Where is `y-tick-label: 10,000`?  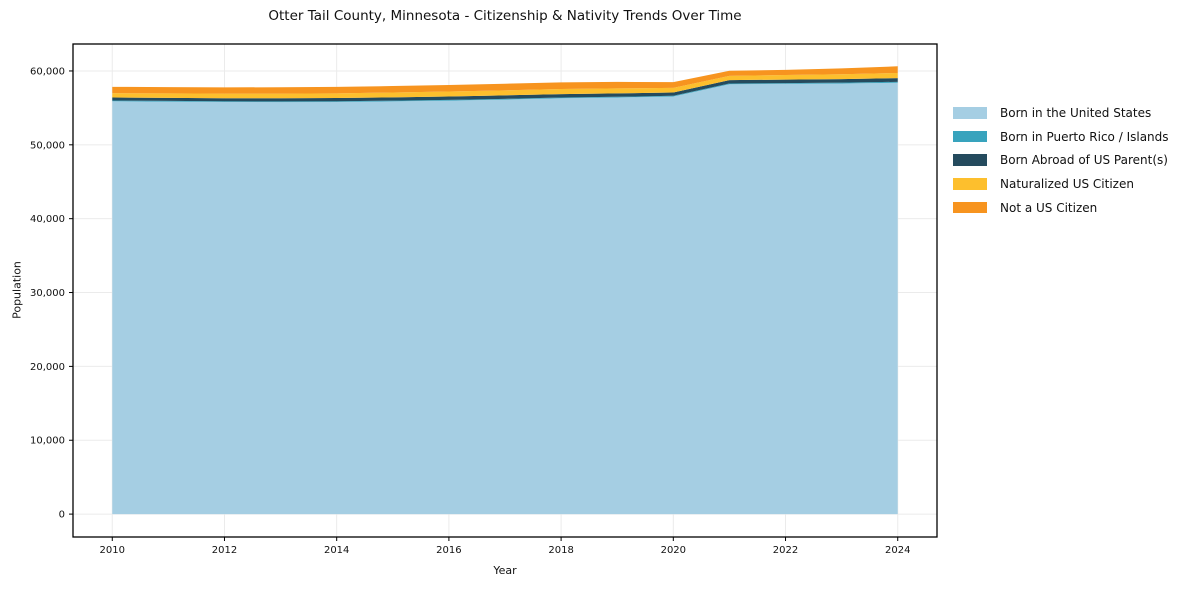
y-tick-label: 10,000 is located at coordinates (47, 441).